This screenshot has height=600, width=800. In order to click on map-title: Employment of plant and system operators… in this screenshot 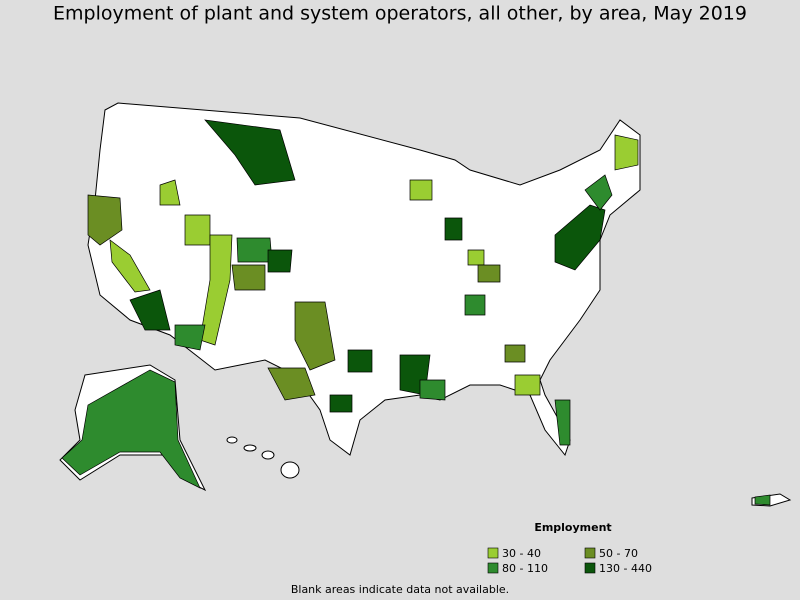, I will do `click(400, 14)`.